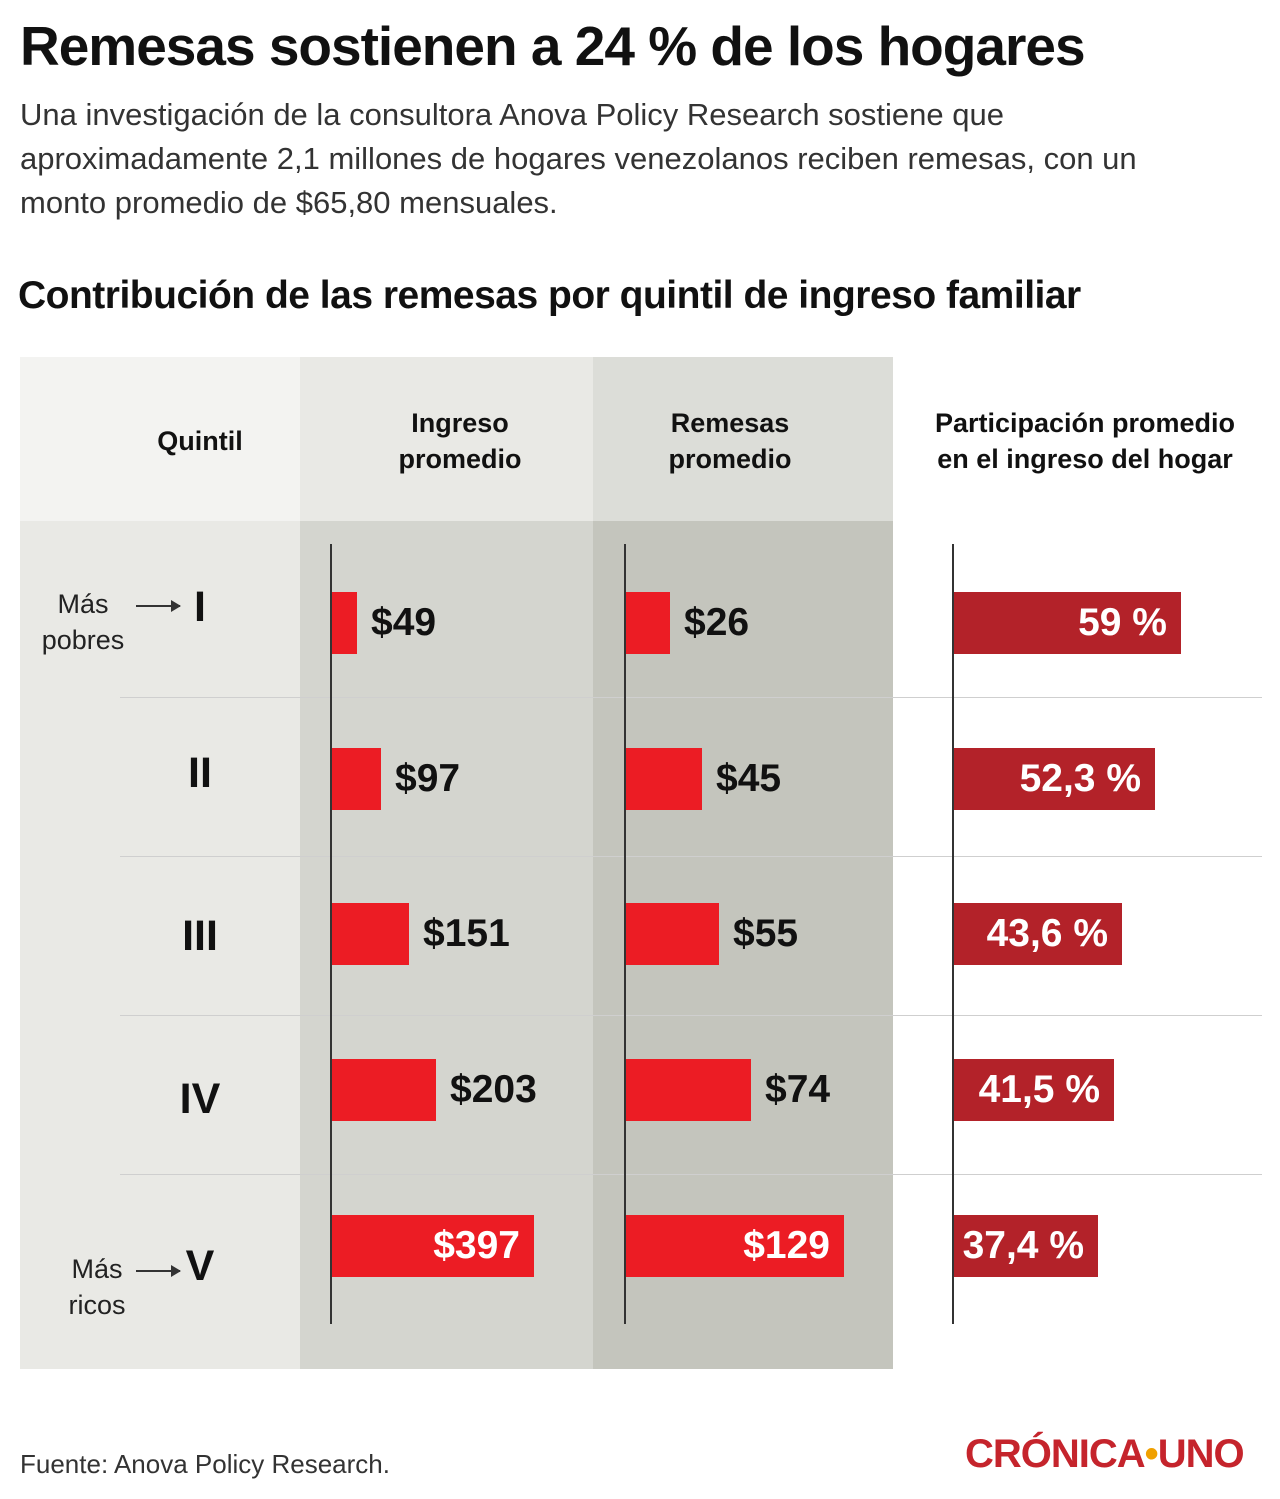  What do you see at coordinates (384, 1090) in the screenshot?
I see `bar-1-iv` at bounding box center [384, 1090].